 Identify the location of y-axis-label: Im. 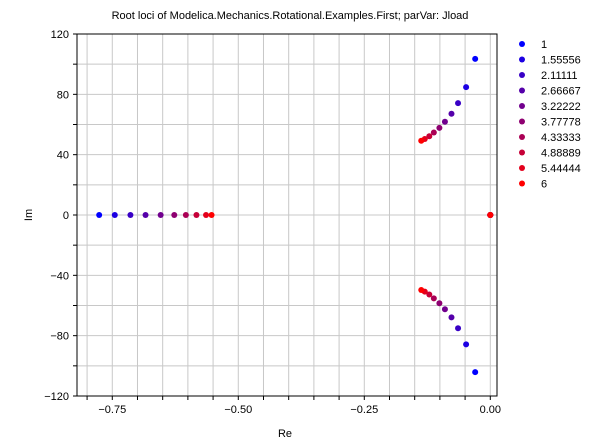
(29, 215).